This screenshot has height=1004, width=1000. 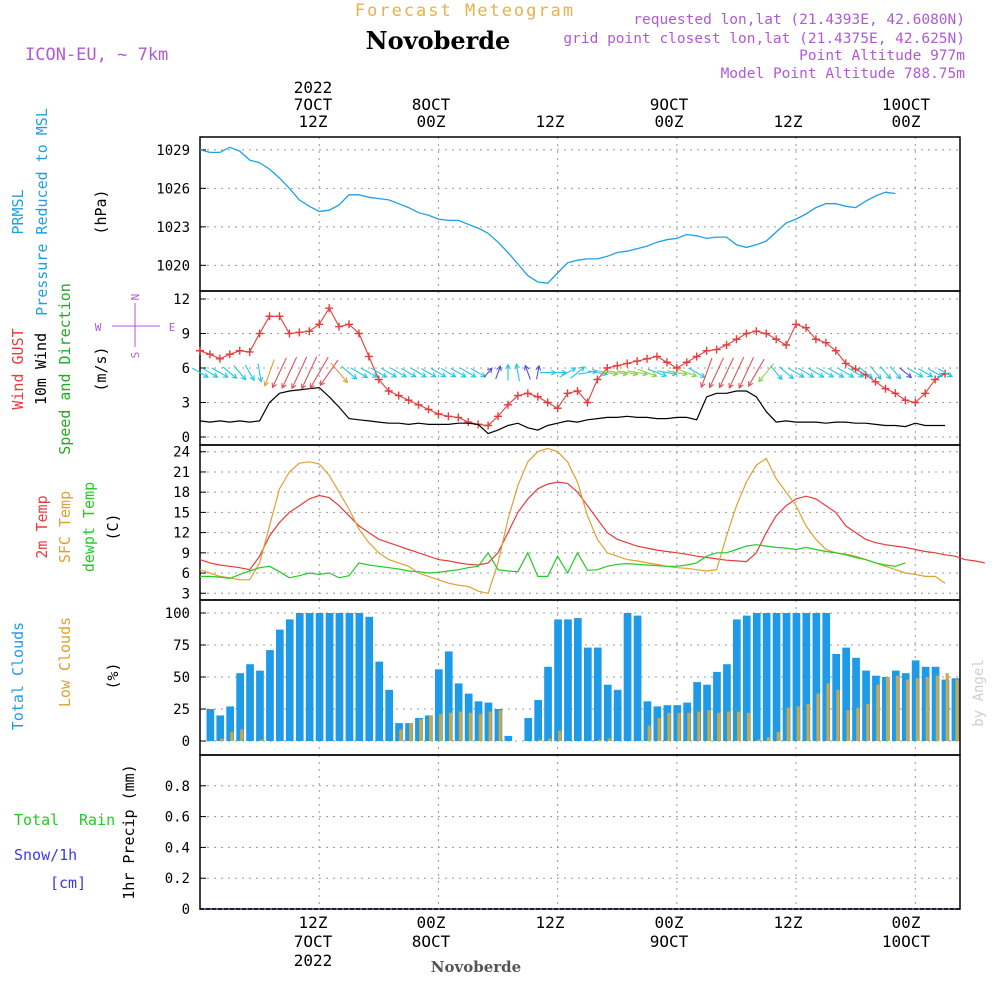 I want to click on pressure-ytick-label: 1020, so click(x=173, y=266).